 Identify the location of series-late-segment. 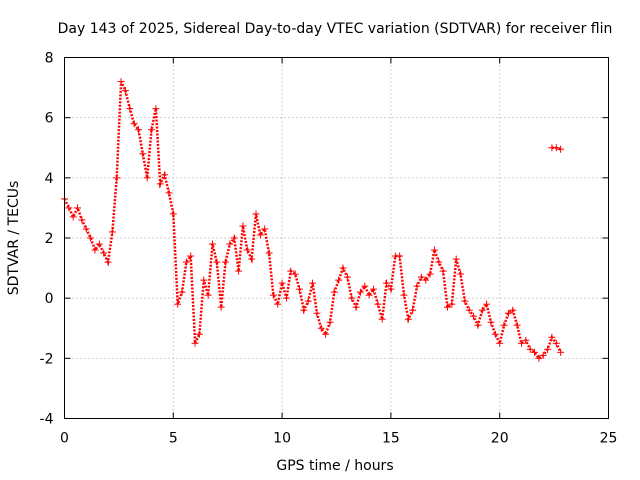
(556, 148).